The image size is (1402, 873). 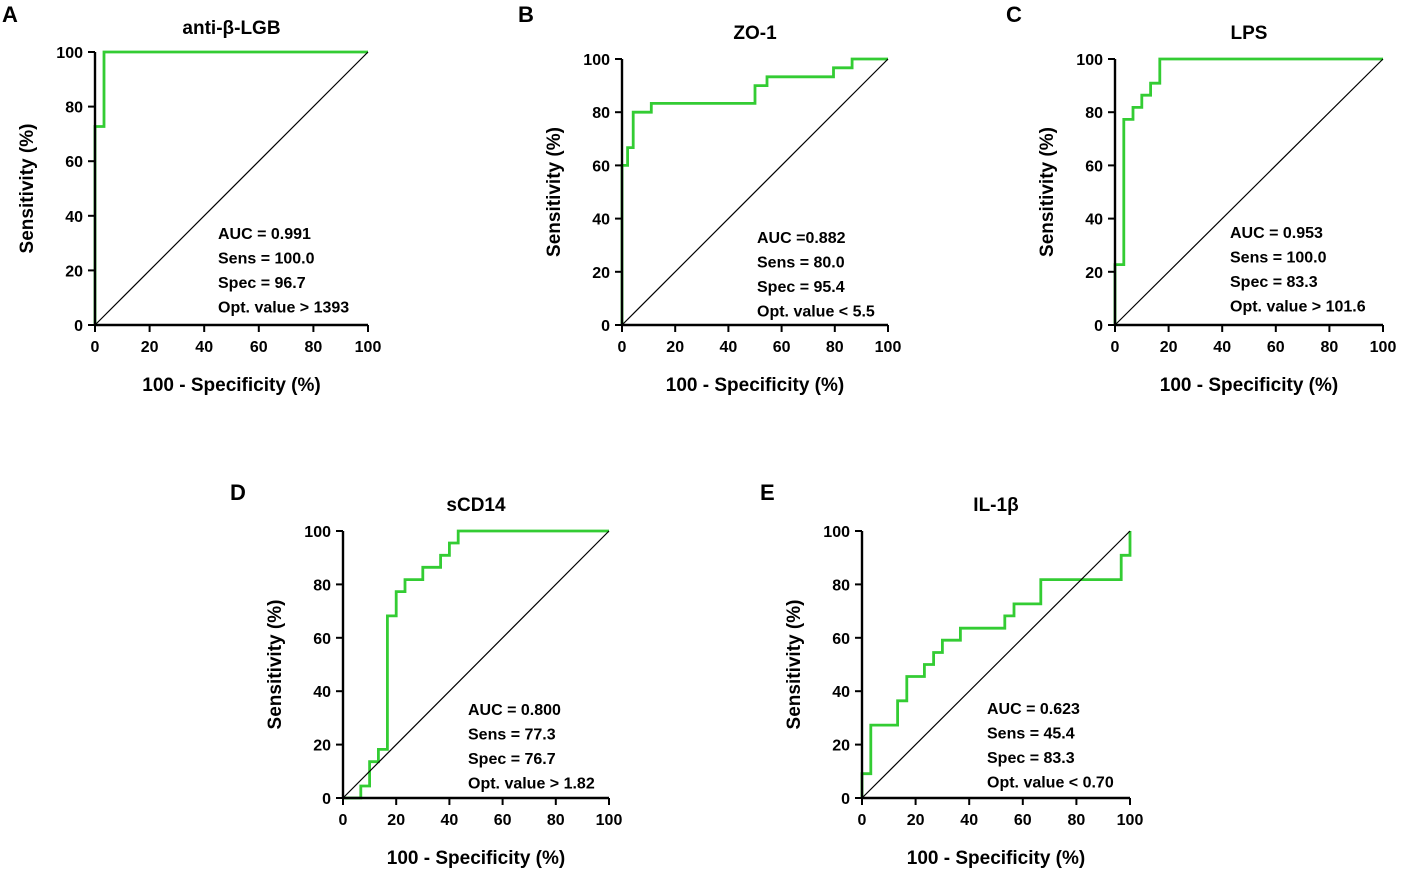 I want to click on panel-letter: B, so click(x=526, y=14).